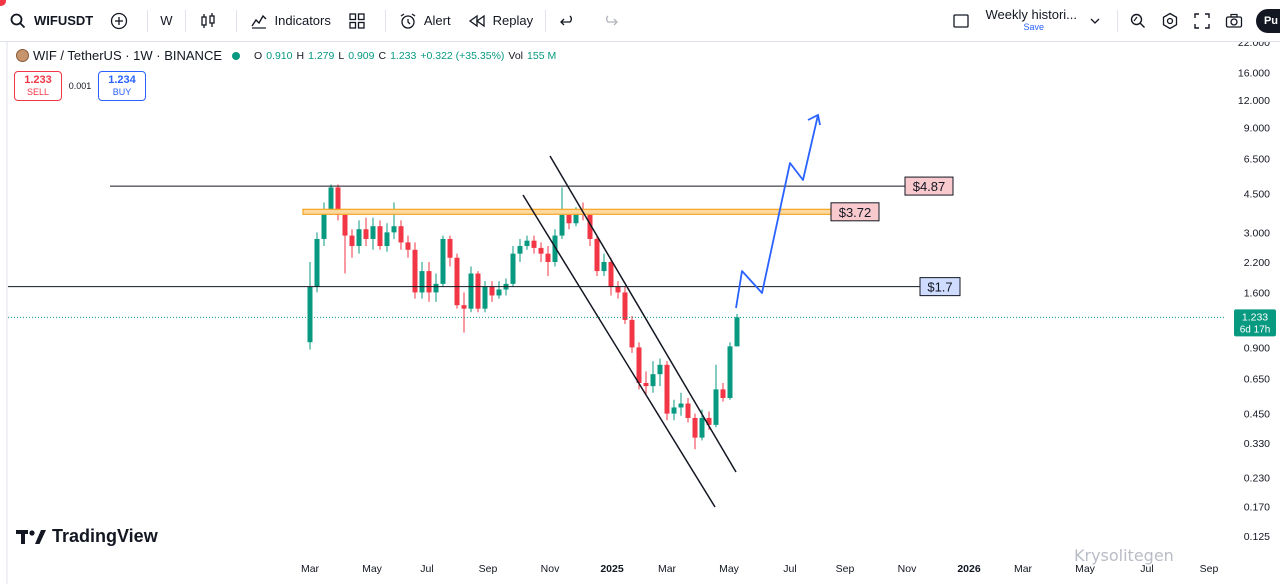 The height and width of the screenshot is (584, 1280). Describe the element at coordinates (1254, 101) in the screenshot. I see `price-axis-label: 12.000` at that location.